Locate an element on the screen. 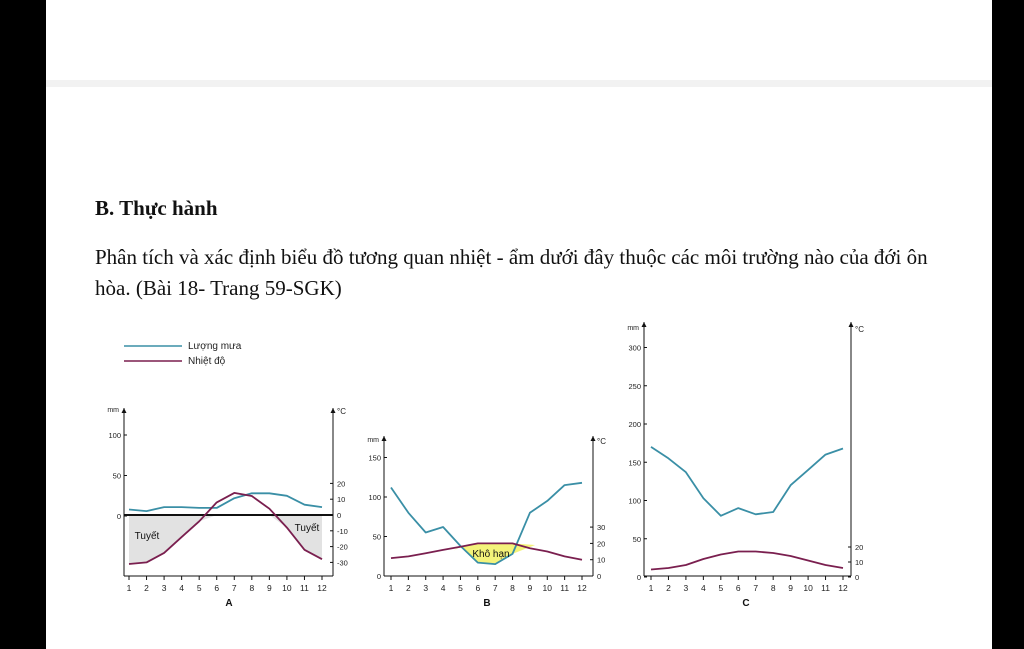 The image size is (1024, 649). chart-letter: B is located at coordinates (486, 603).